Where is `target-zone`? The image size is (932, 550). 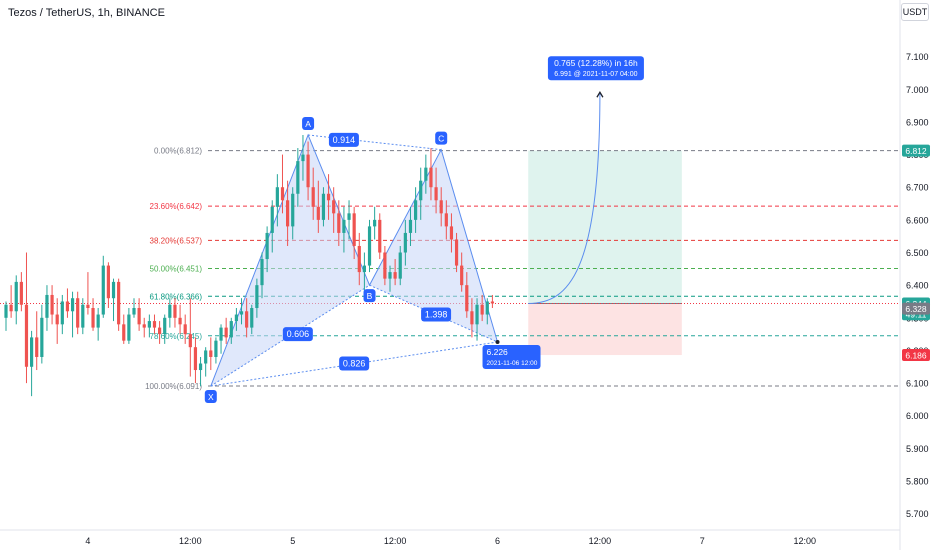
target-zone is located at coordinates (605, 227).